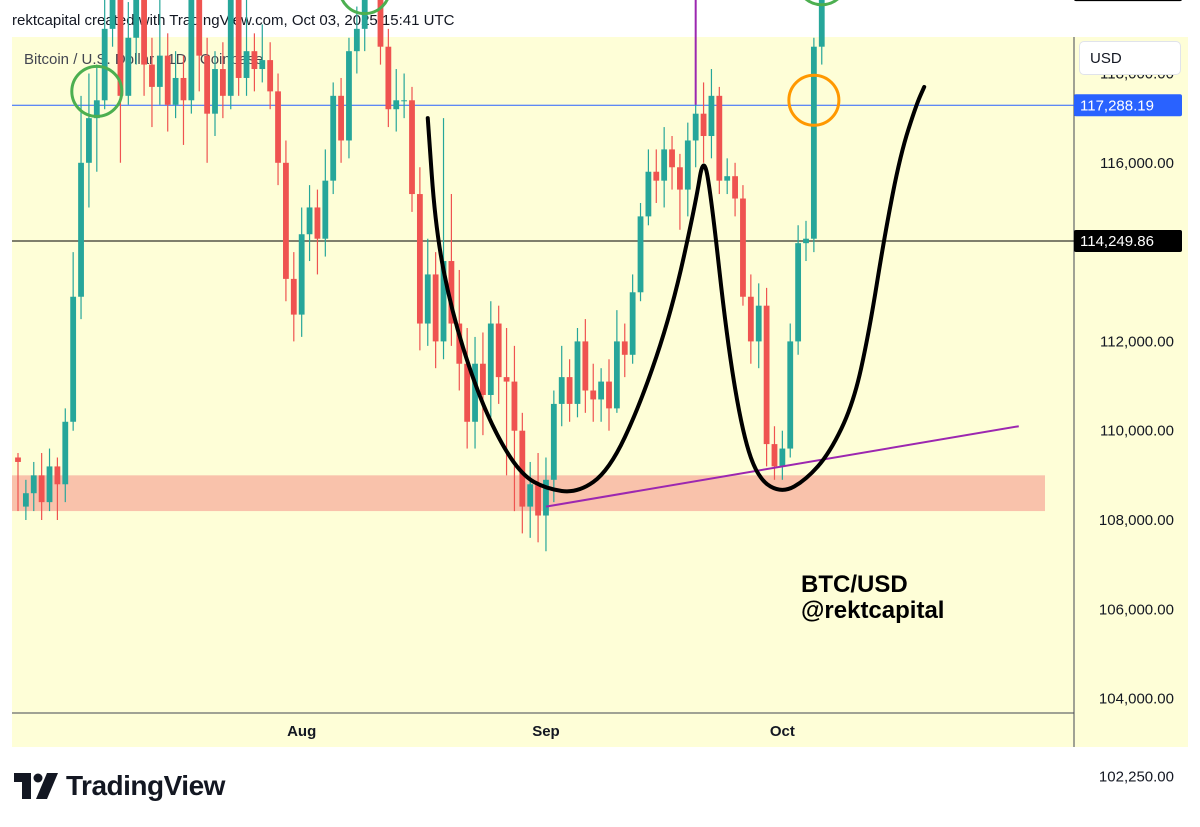 The width and height of the screenshot is (1200, 827). I want to click on currency-button: USD, so click(1130, 58).